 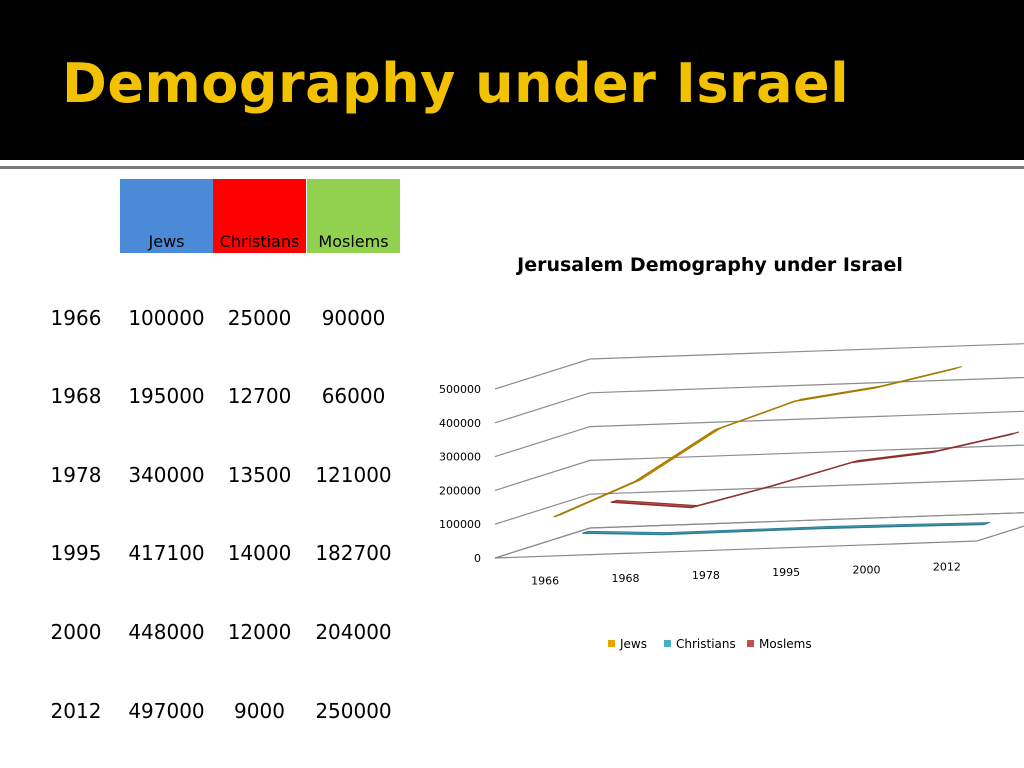 I want to click on year-cell: 2012, so click(x=76, y=711).